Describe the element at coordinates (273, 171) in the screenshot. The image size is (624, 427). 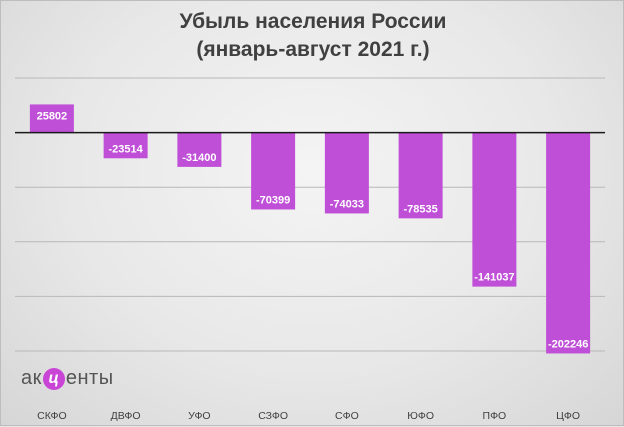
I see `bar-СЗФО` at that location.